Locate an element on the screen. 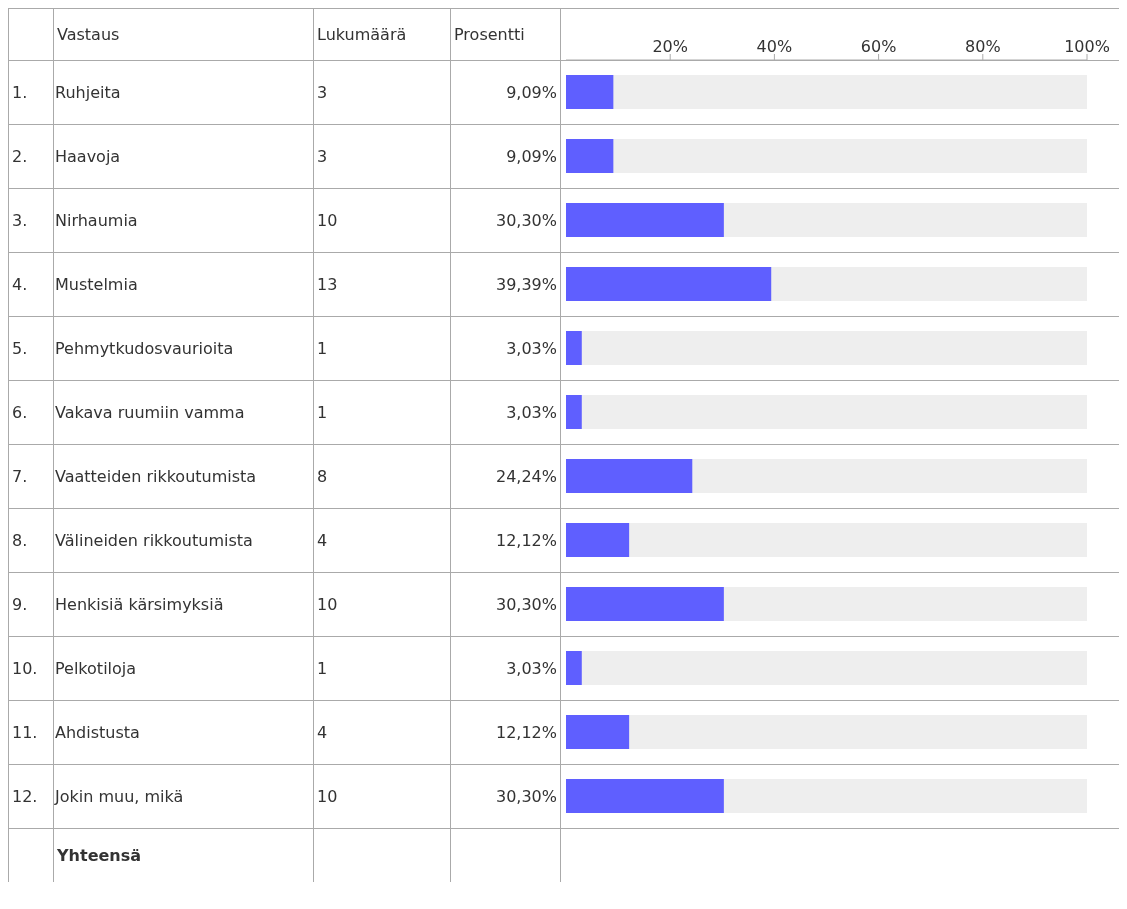 This screenshot has height=909, width=1127. data-label: 39,39% is located at coordinates (526, 284).